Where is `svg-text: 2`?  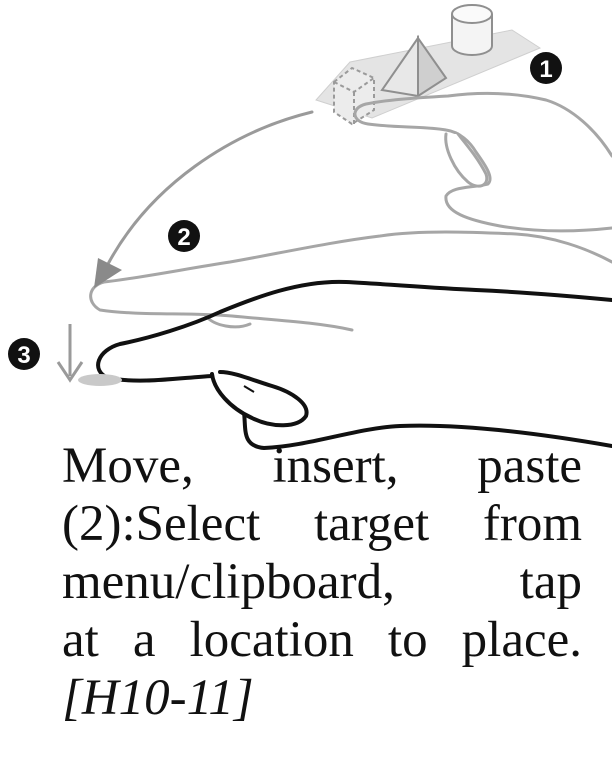 svg-text: 2 is located at coordinates (183, 237).